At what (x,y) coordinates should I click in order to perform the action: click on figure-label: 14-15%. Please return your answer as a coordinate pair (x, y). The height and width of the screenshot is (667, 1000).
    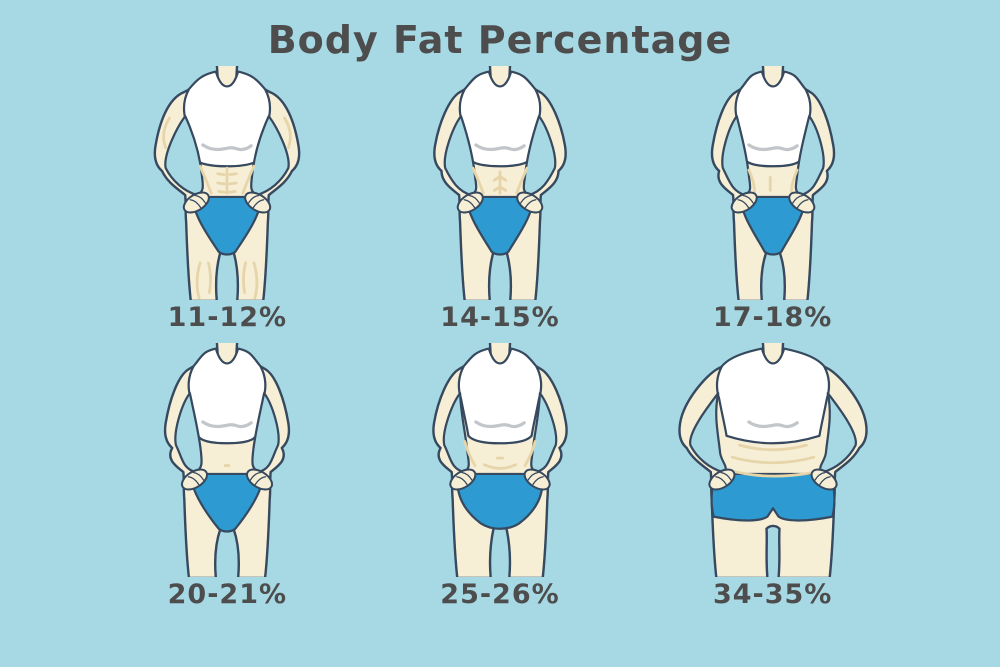
    Looking at the image, I should click on (500, 317).